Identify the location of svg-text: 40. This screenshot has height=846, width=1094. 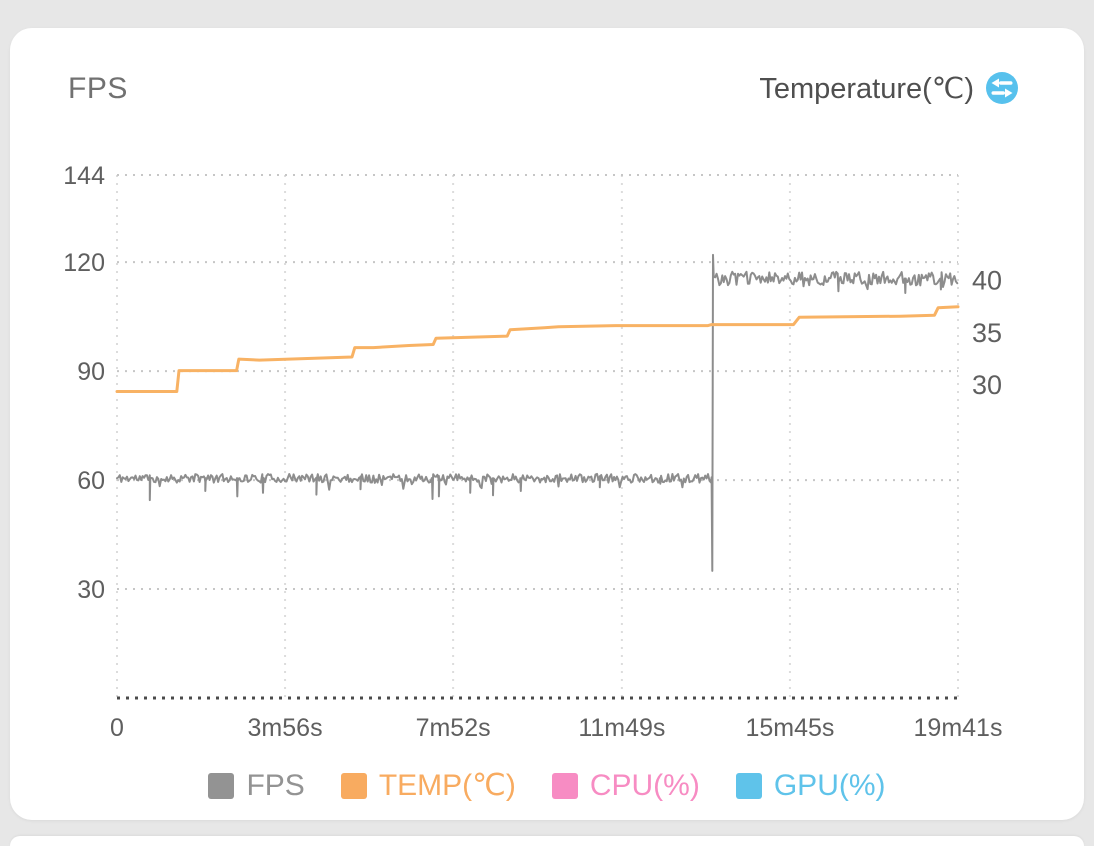
(987, 281).